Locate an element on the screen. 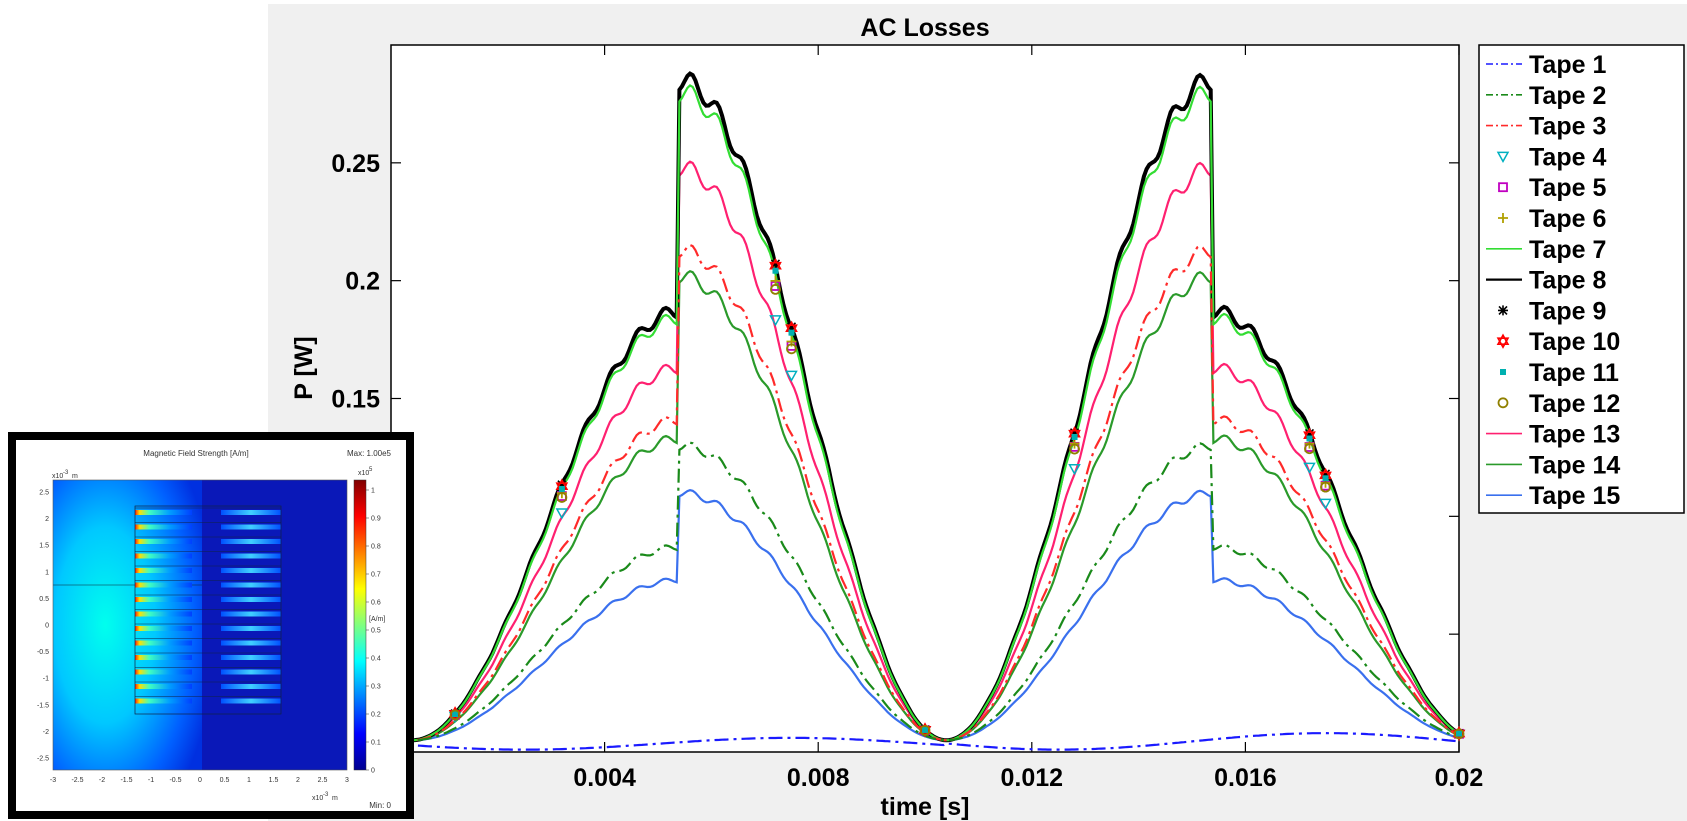 This screenshot has width=1687, height=821. legend-label: Tape 15 is located at coordinates (1574, 496).